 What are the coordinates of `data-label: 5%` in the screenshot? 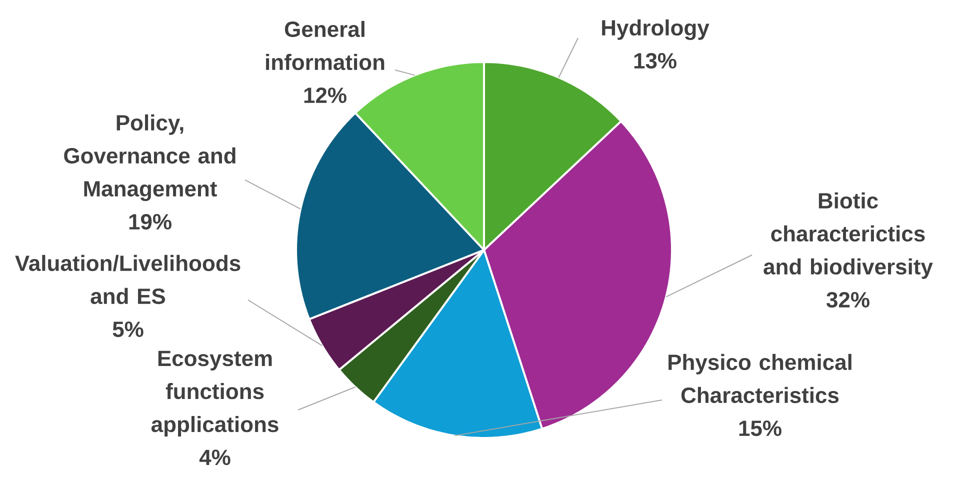 It's located at (128, 330).